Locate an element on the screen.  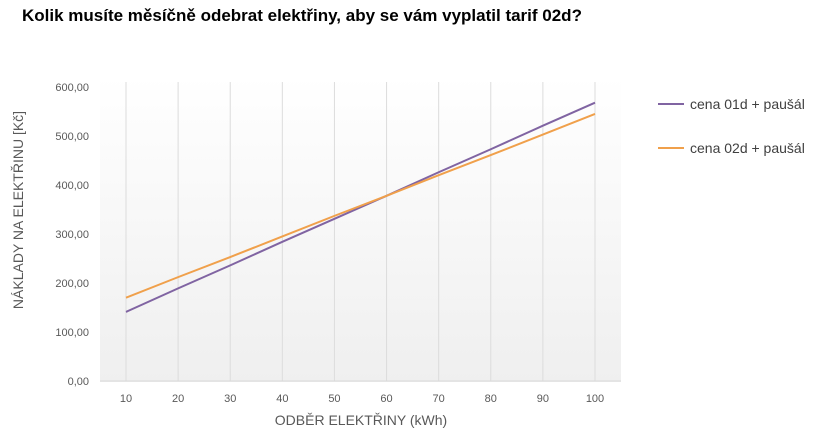
x-tick-label: 70 is located at coordinates (439, 399).